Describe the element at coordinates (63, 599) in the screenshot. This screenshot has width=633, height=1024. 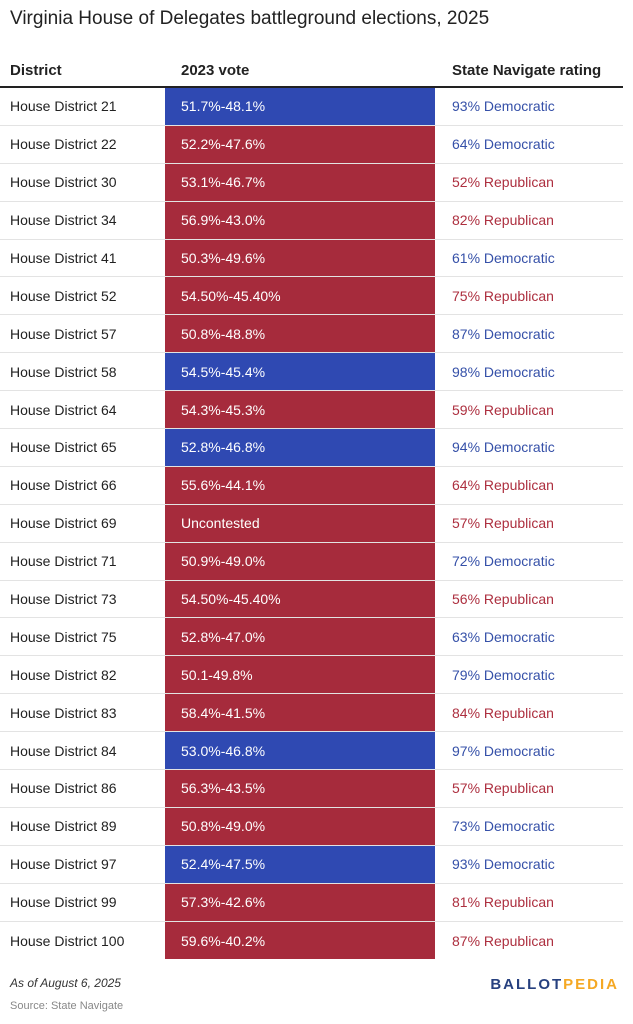
I see `district-cell: House District 73` at that location.